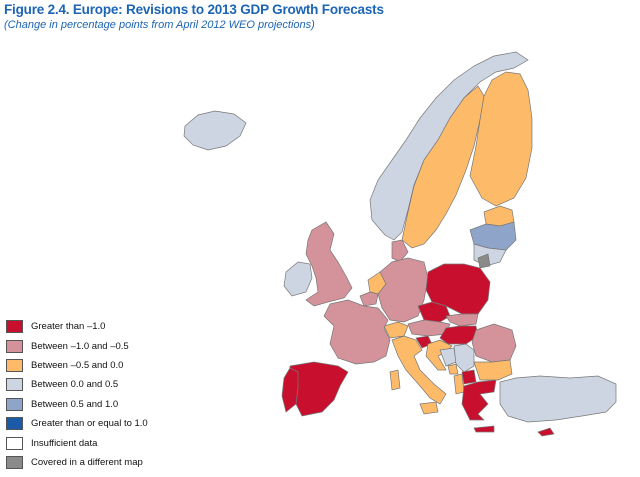  What do you see at coordinates (449, 146) in the screenshot?
I see `country-norway` at bounding box center [449, 146].